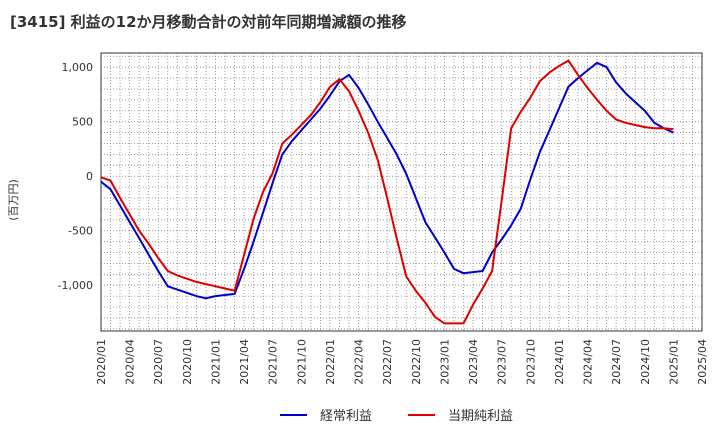  What do you see at coordinates (75, 285) in the screenshot?
I see `y-tick-label: -1,000` at bounding box center [75, 285].